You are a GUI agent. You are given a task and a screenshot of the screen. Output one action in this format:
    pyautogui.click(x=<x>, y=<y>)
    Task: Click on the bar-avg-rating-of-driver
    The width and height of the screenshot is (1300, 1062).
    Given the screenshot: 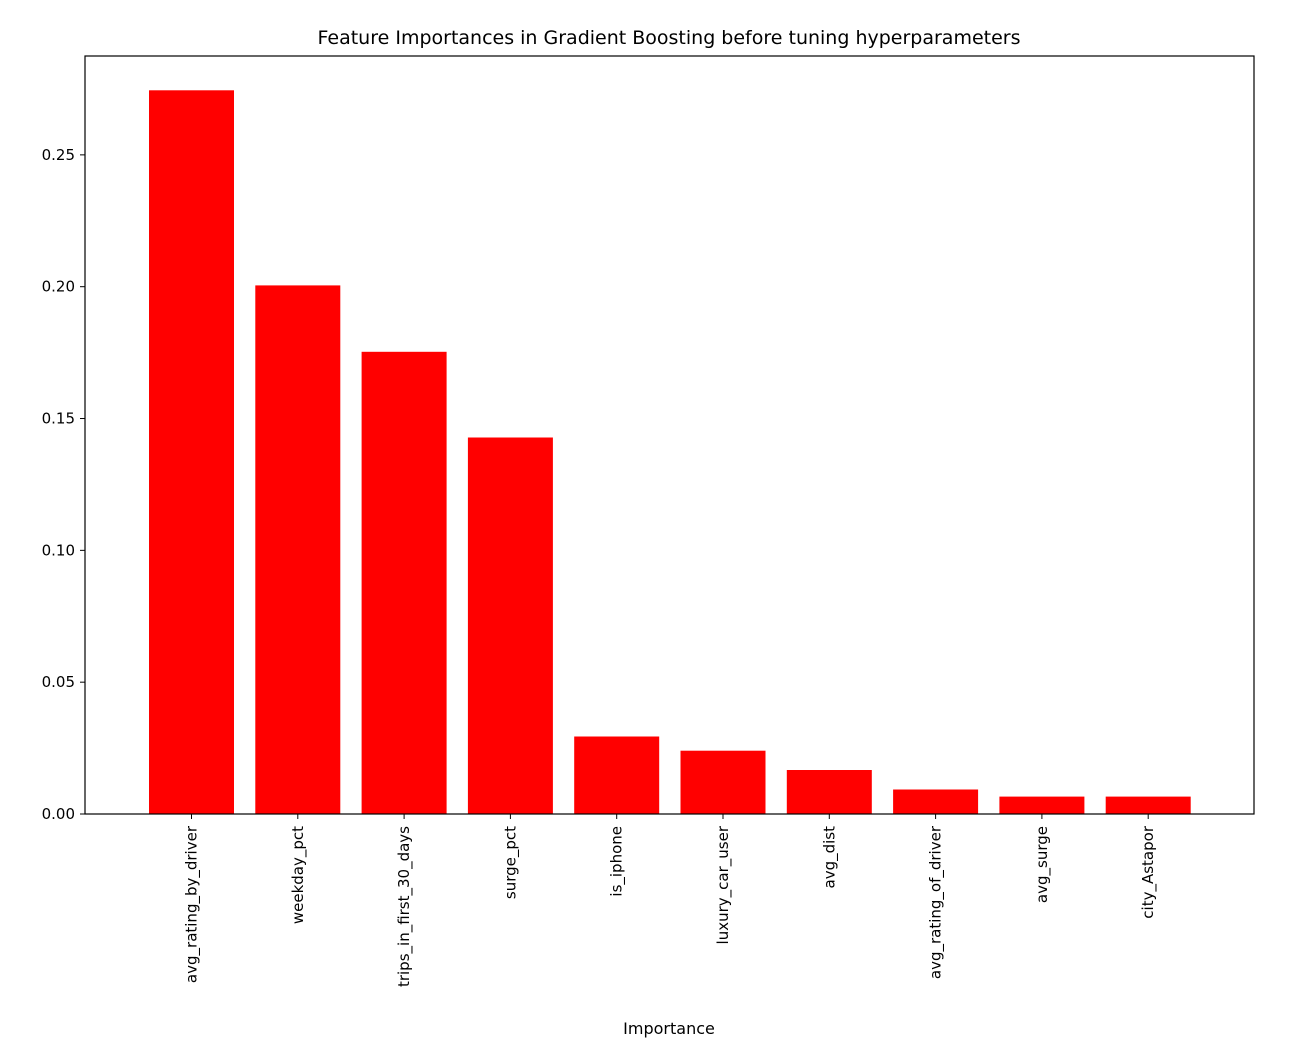 What is the action you would take?
    pyautogui.click(x=936, y=801)
    